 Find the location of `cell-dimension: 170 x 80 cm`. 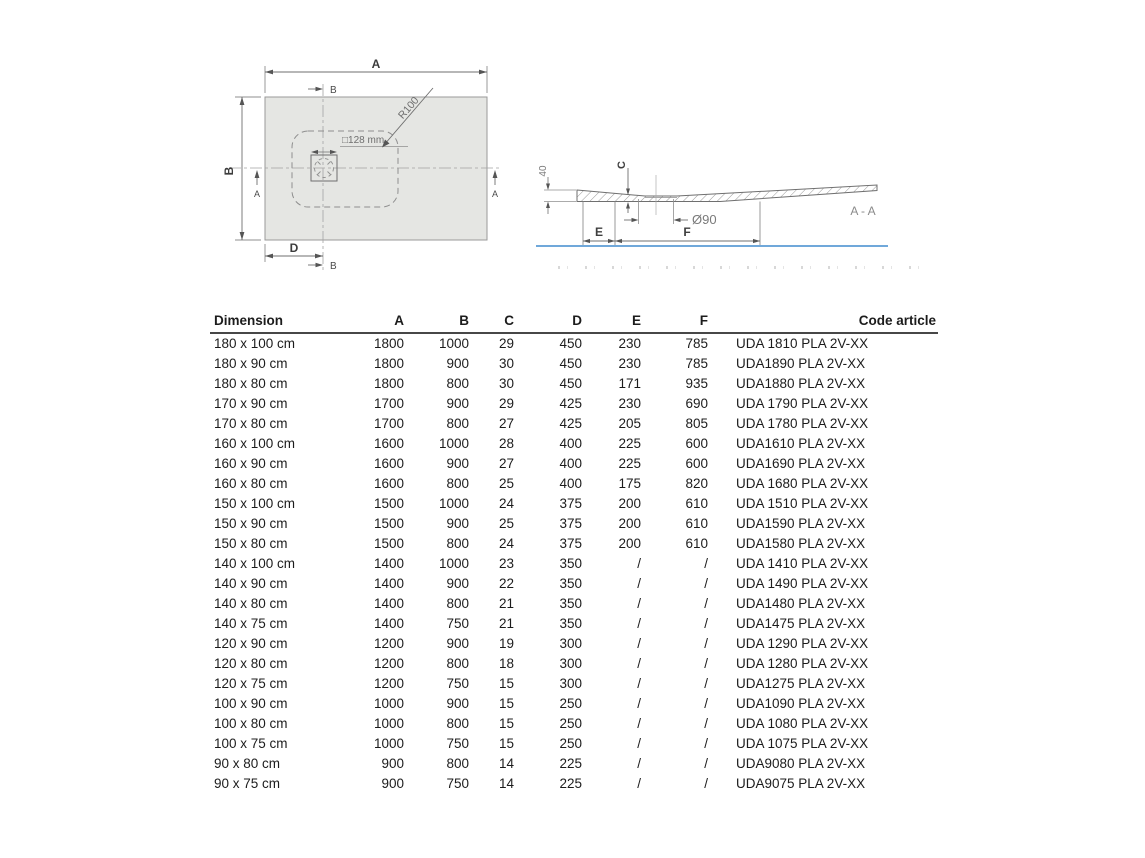

cell-dimension: 170 x 80 cm is located at coordinates (251, 423).